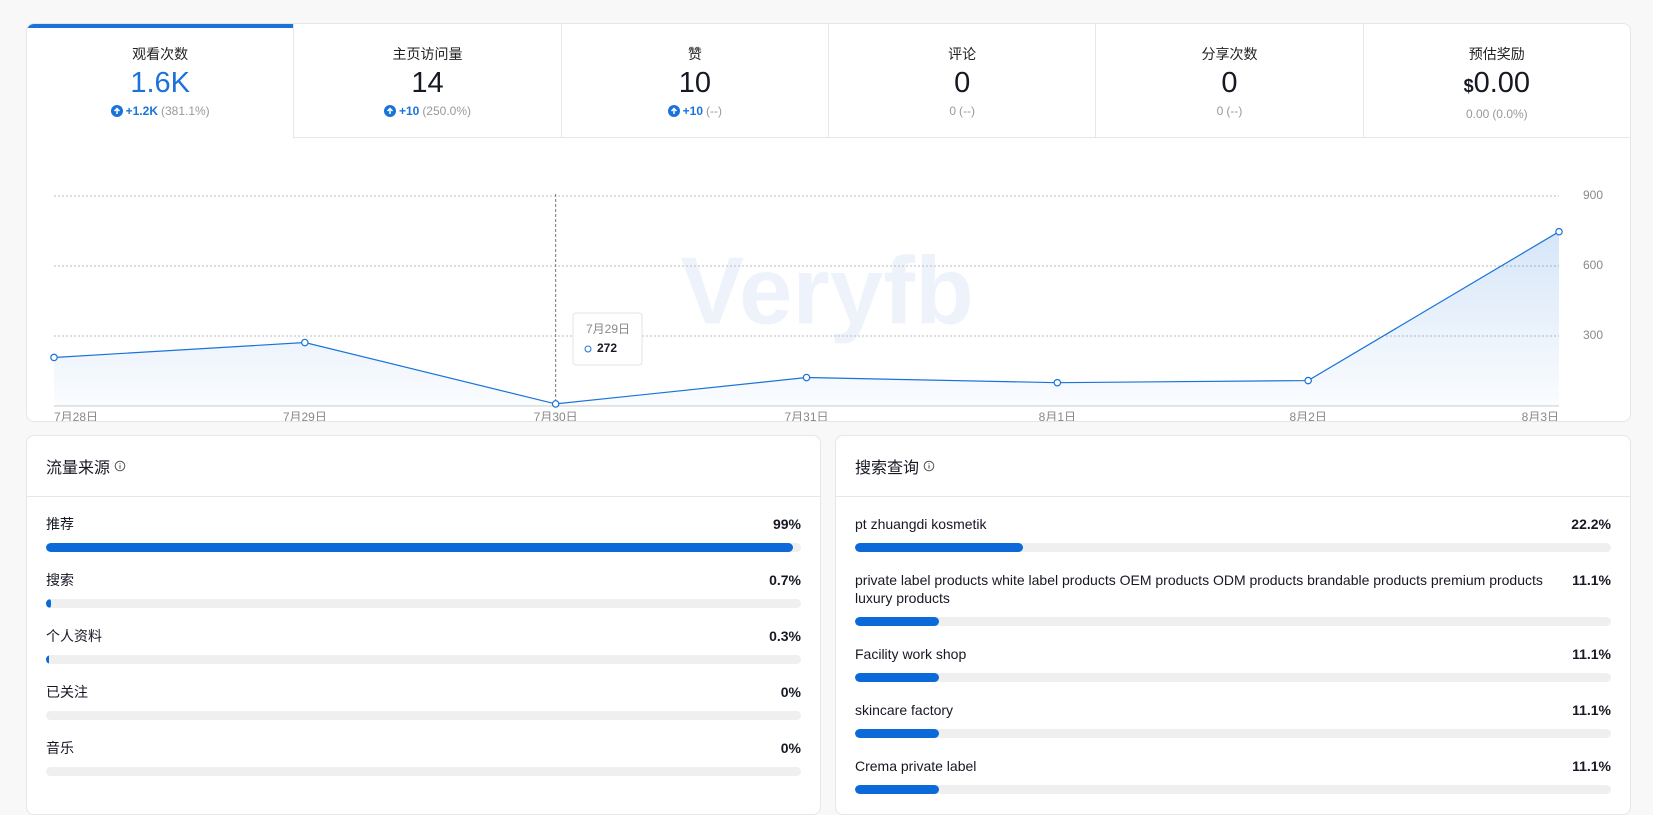 This screenshot has width=1653, height=815. What do you see at coordinates (1233, 533) in the screenshot?
I see `item: pt zhuangdi kosmetik 22.2%` at bounding box center [1233, 533].